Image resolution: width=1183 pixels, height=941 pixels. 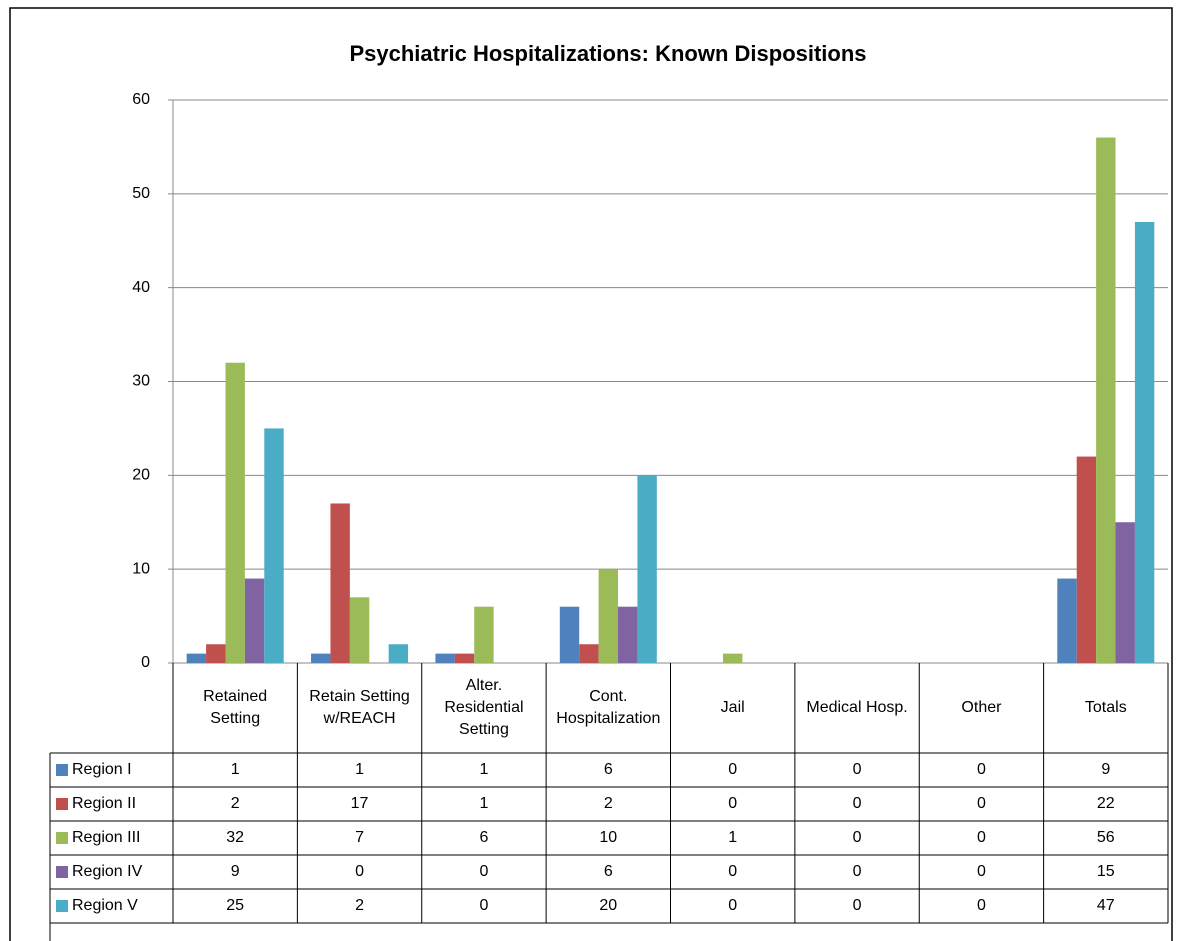 I want to click on x-tick-label: Cont. Hospitalization, so click(x=608, y=707).